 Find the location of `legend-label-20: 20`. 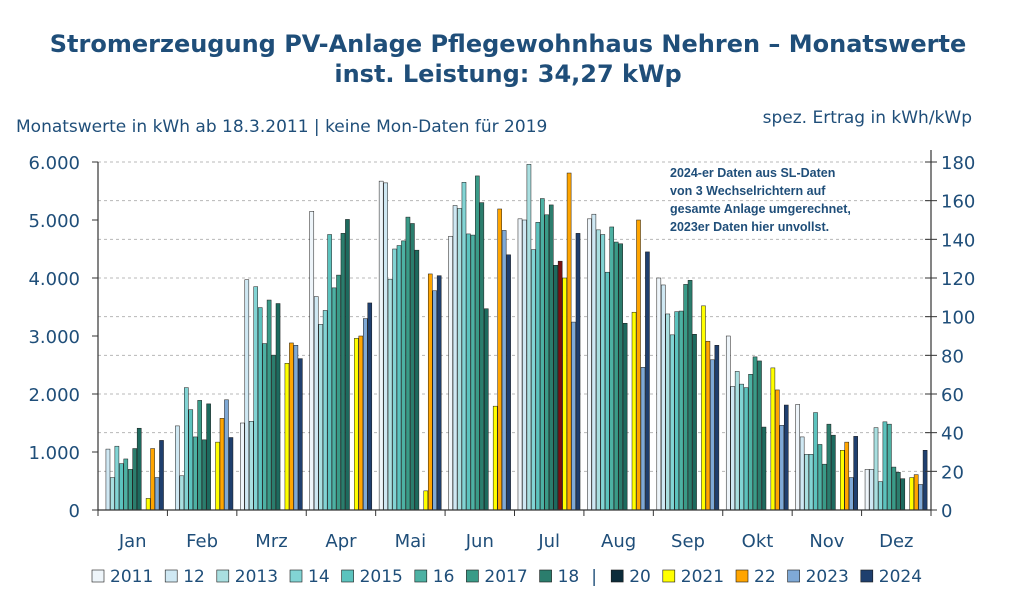

legend-label-20: 20 is located at coordinates (640, 577).